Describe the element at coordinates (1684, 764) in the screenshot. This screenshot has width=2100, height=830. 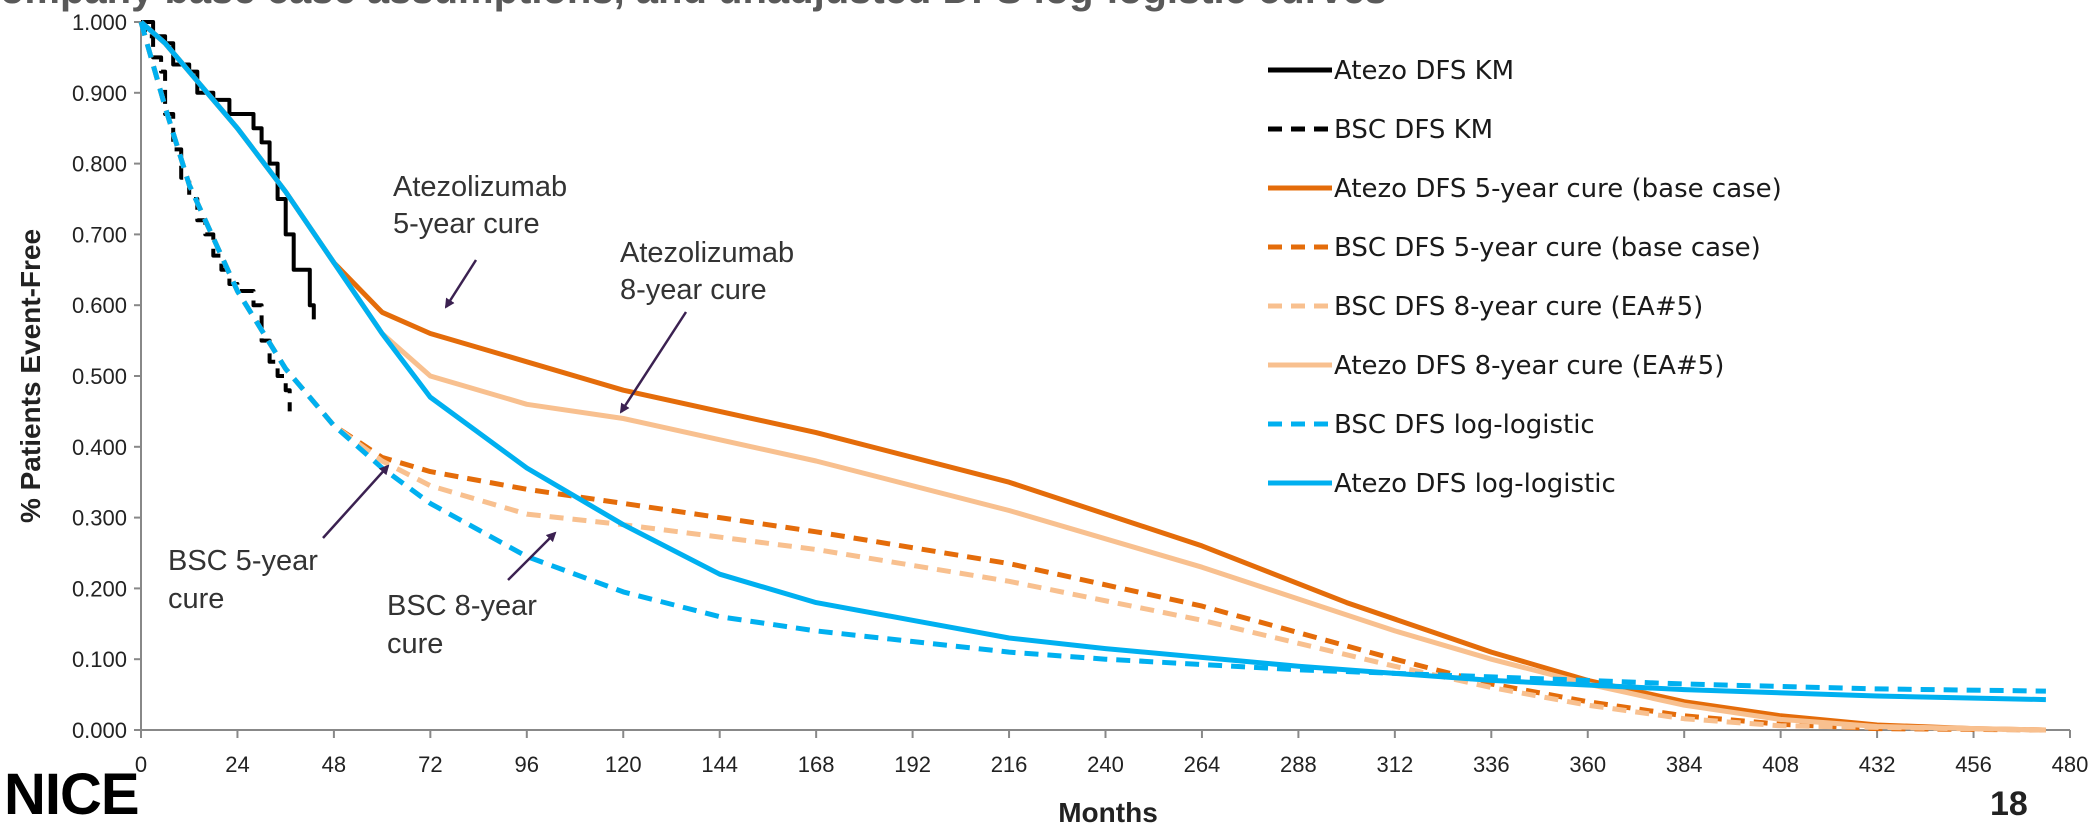
I see `x-tick-label: 384` at that location.